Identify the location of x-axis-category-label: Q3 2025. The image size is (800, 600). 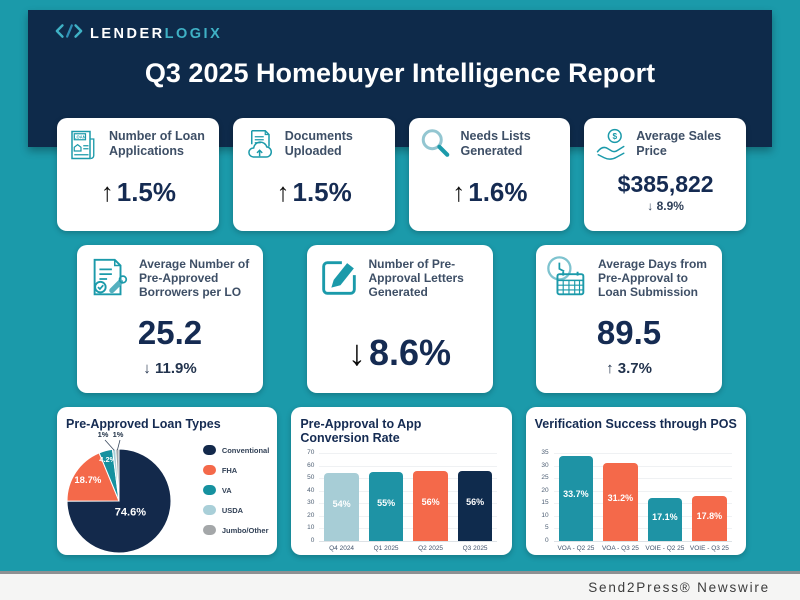
(475, 548).